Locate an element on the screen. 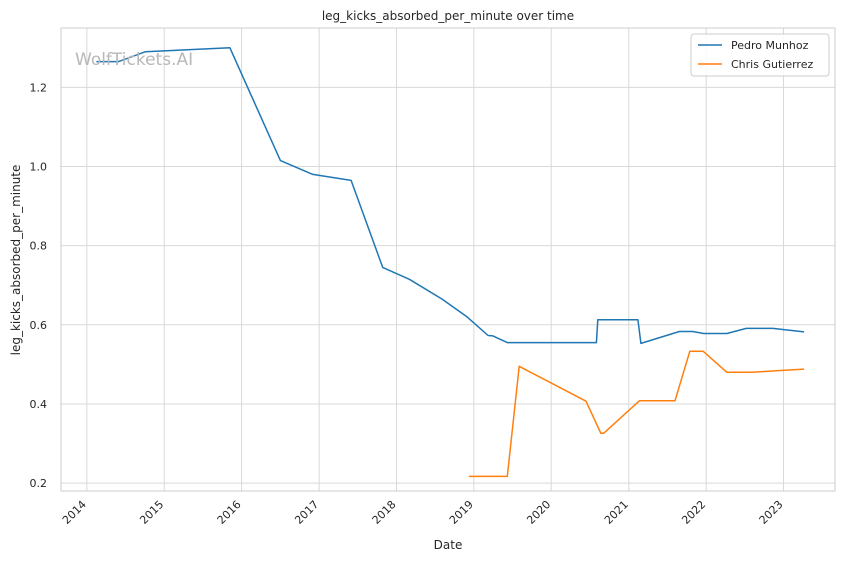  x-tick-label: 2018 is located at coordinates (384, 512).